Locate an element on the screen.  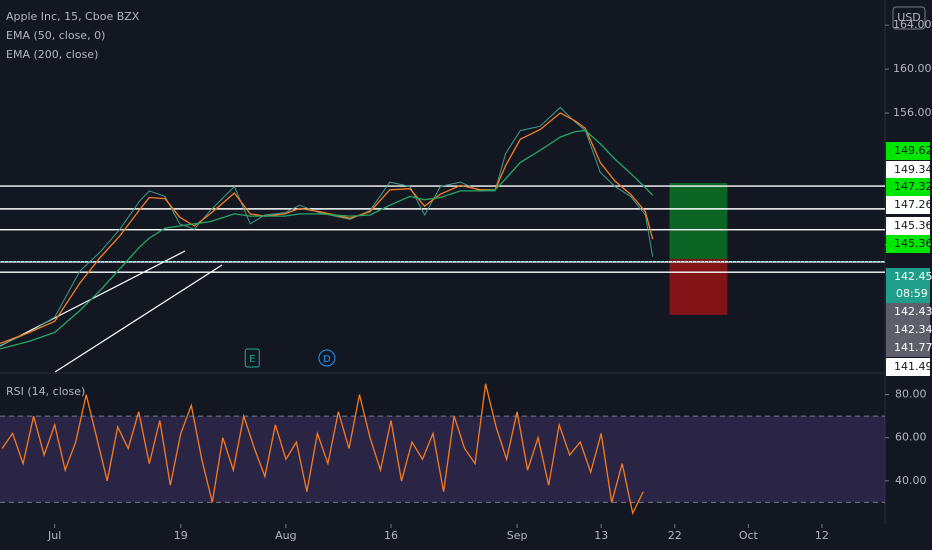
study-legend: EMA (50, close, 0) is located at coordinates (55, 35).